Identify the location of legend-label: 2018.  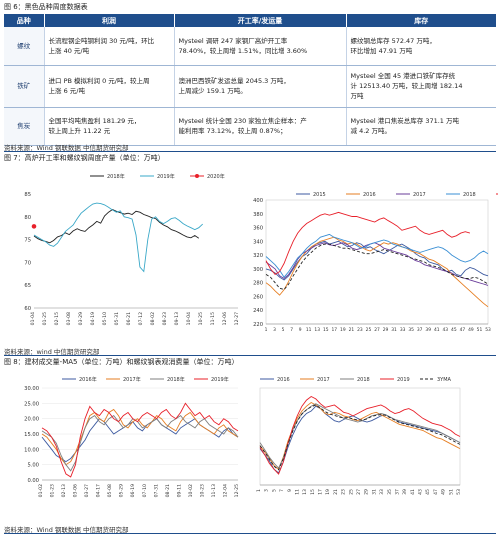
(363, 380).